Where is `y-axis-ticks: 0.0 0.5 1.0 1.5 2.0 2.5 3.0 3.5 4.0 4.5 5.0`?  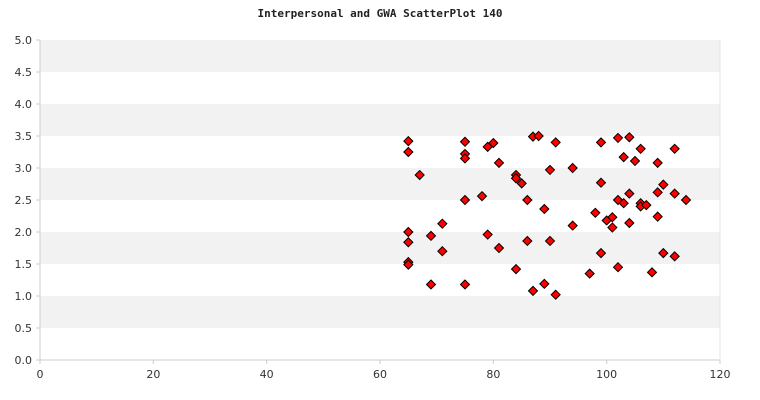
y-axis-ticks: 0.0 0.5 1.0 1.5 2.0 2.5 3.0 3.5 4.0 4.5 5.0 is located at coordinates (27, 200).